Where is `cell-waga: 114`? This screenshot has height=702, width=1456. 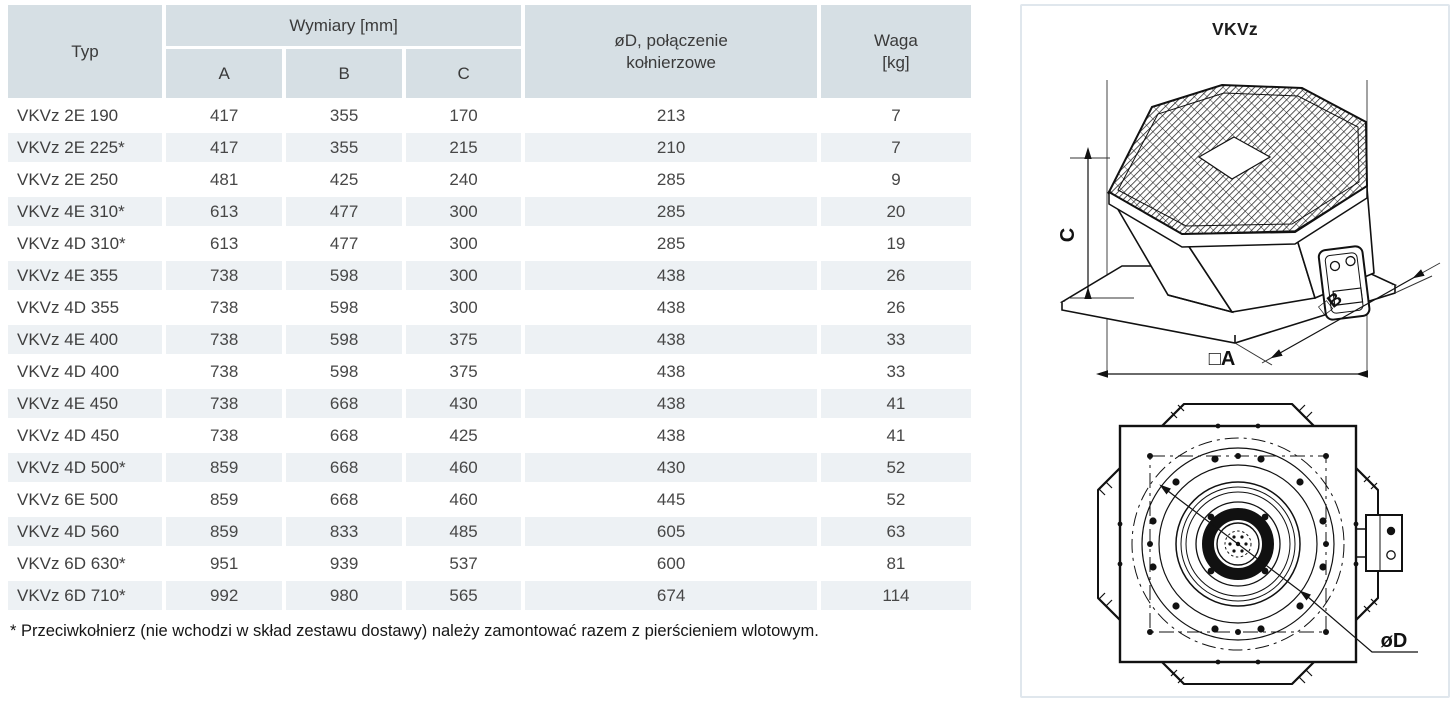 cell-waga: 114 is located at coordinates (895, 595).